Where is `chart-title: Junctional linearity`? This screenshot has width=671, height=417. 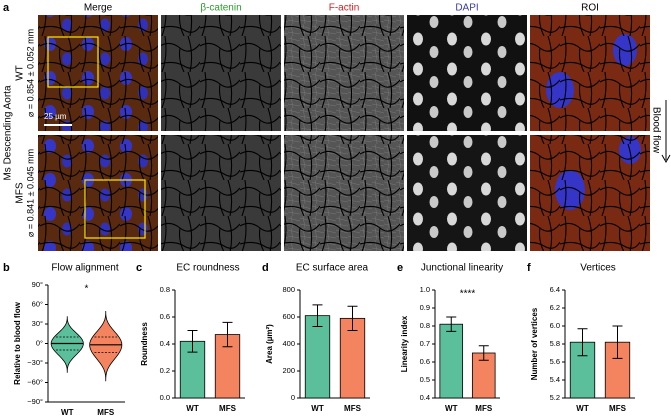
chart-title: Junctional linearity is located at coordinates (462, 268).